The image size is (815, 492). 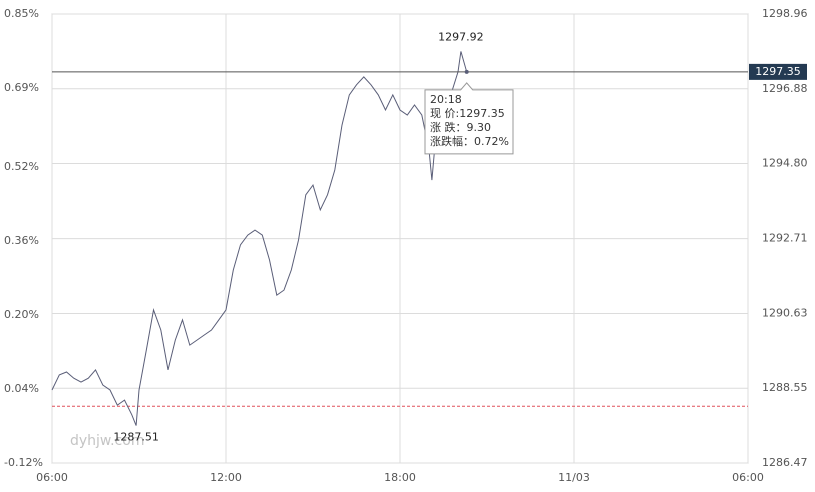 I want to click on y2-tick-label: -0.12%, so click(x=23, y=462).